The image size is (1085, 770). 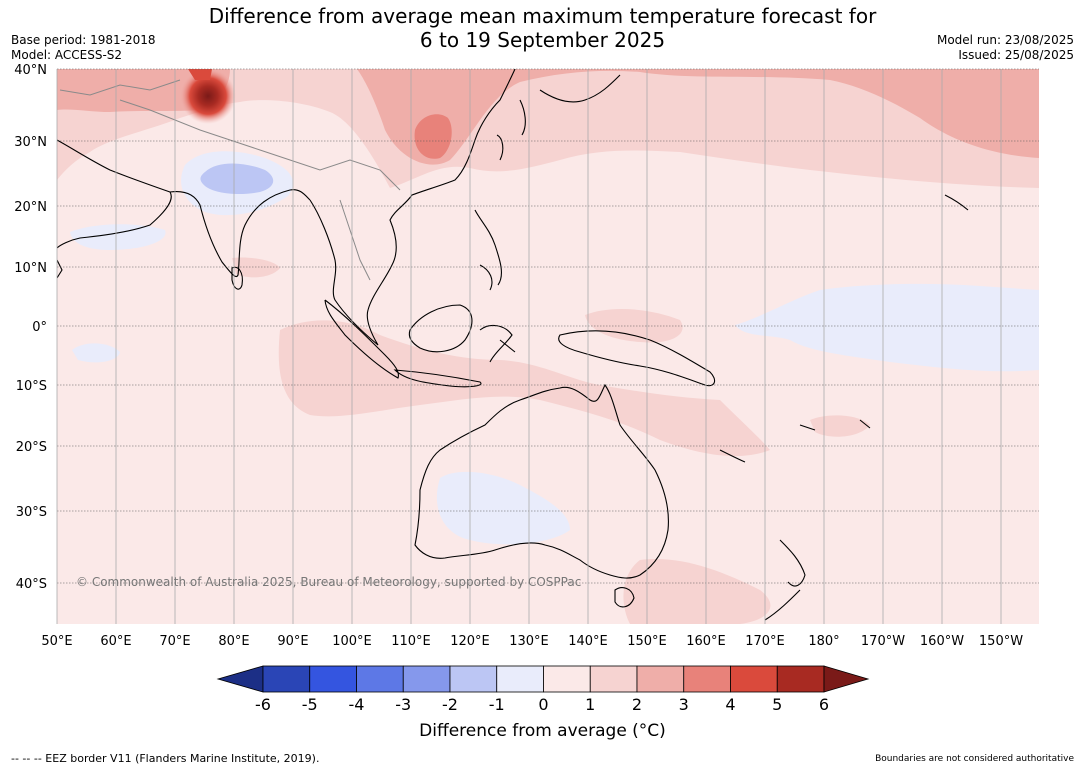 I want to click on lat-label: 40°N, so click(x=30, y=70).